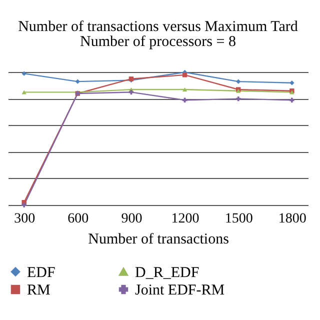 The image size is (320, 320). I want to click on legend-label: D_R_EDF, so click(167, 272).